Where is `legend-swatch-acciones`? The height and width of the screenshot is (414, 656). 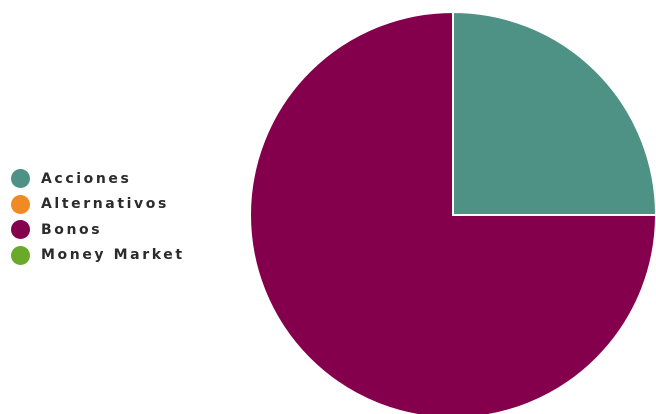 legend-swatch-acciones is located at coordinates (20, 179).